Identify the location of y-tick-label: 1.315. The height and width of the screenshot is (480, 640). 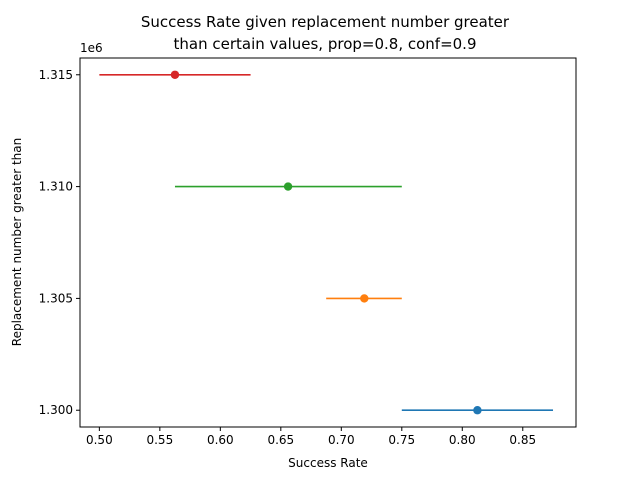
(56, 75).